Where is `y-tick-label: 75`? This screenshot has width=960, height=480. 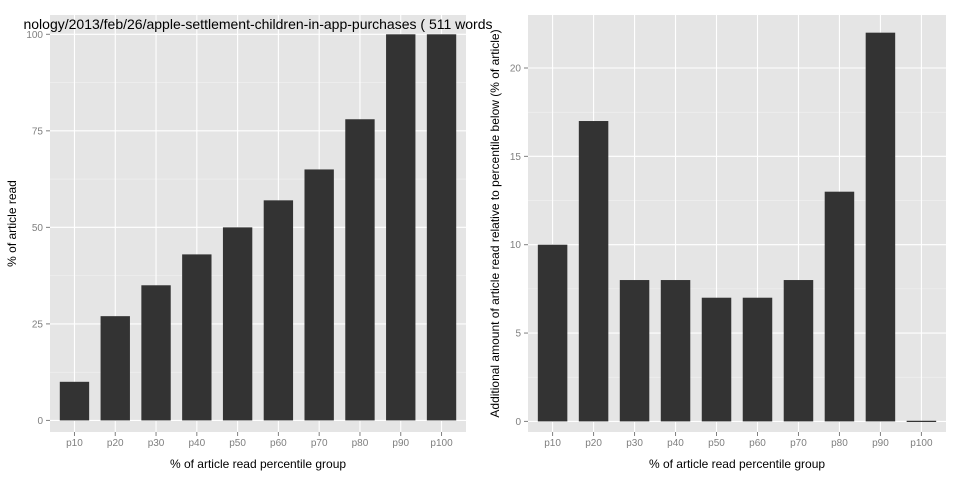 y-tick-label: 75 is located at coordinates (38, 131).